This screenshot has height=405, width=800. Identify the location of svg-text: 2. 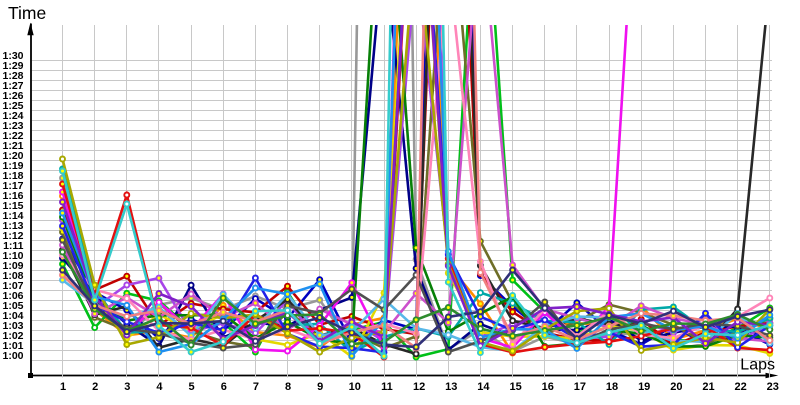
(95, 387).